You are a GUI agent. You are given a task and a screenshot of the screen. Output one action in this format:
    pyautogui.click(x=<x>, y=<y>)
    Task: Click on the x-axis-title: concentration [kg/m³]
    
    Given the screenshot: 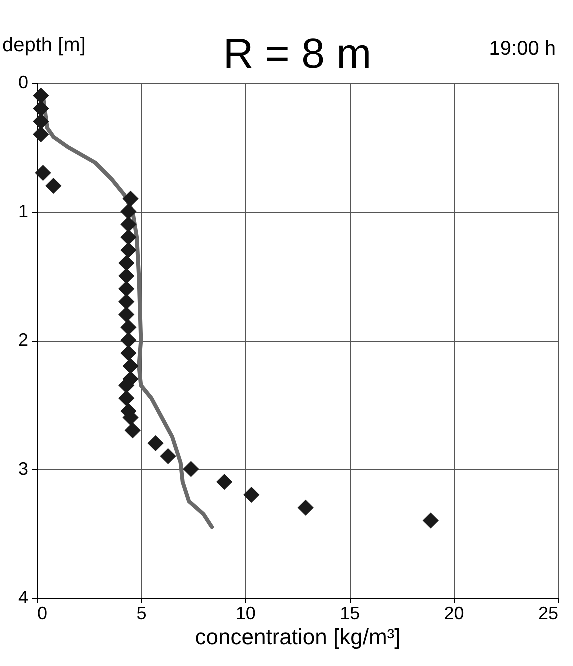 What is the action you would take?
    pyautogui.click(x=298, y=637)
    